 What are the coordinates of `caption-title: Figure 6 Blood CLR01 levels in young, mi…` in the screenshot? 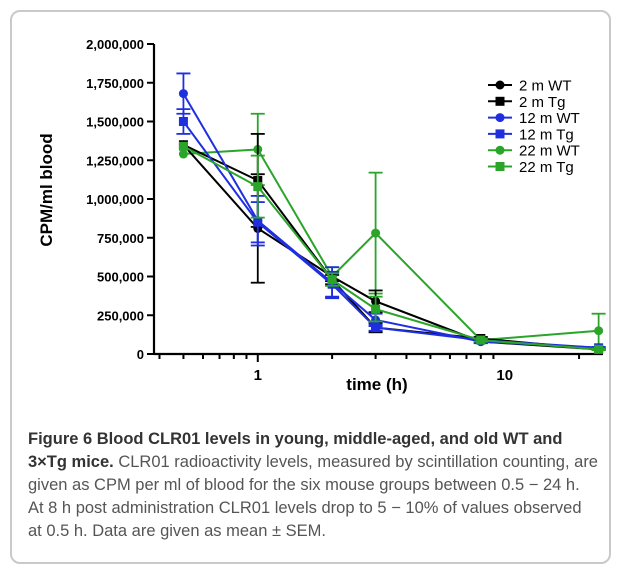 It's located at (295, 450).